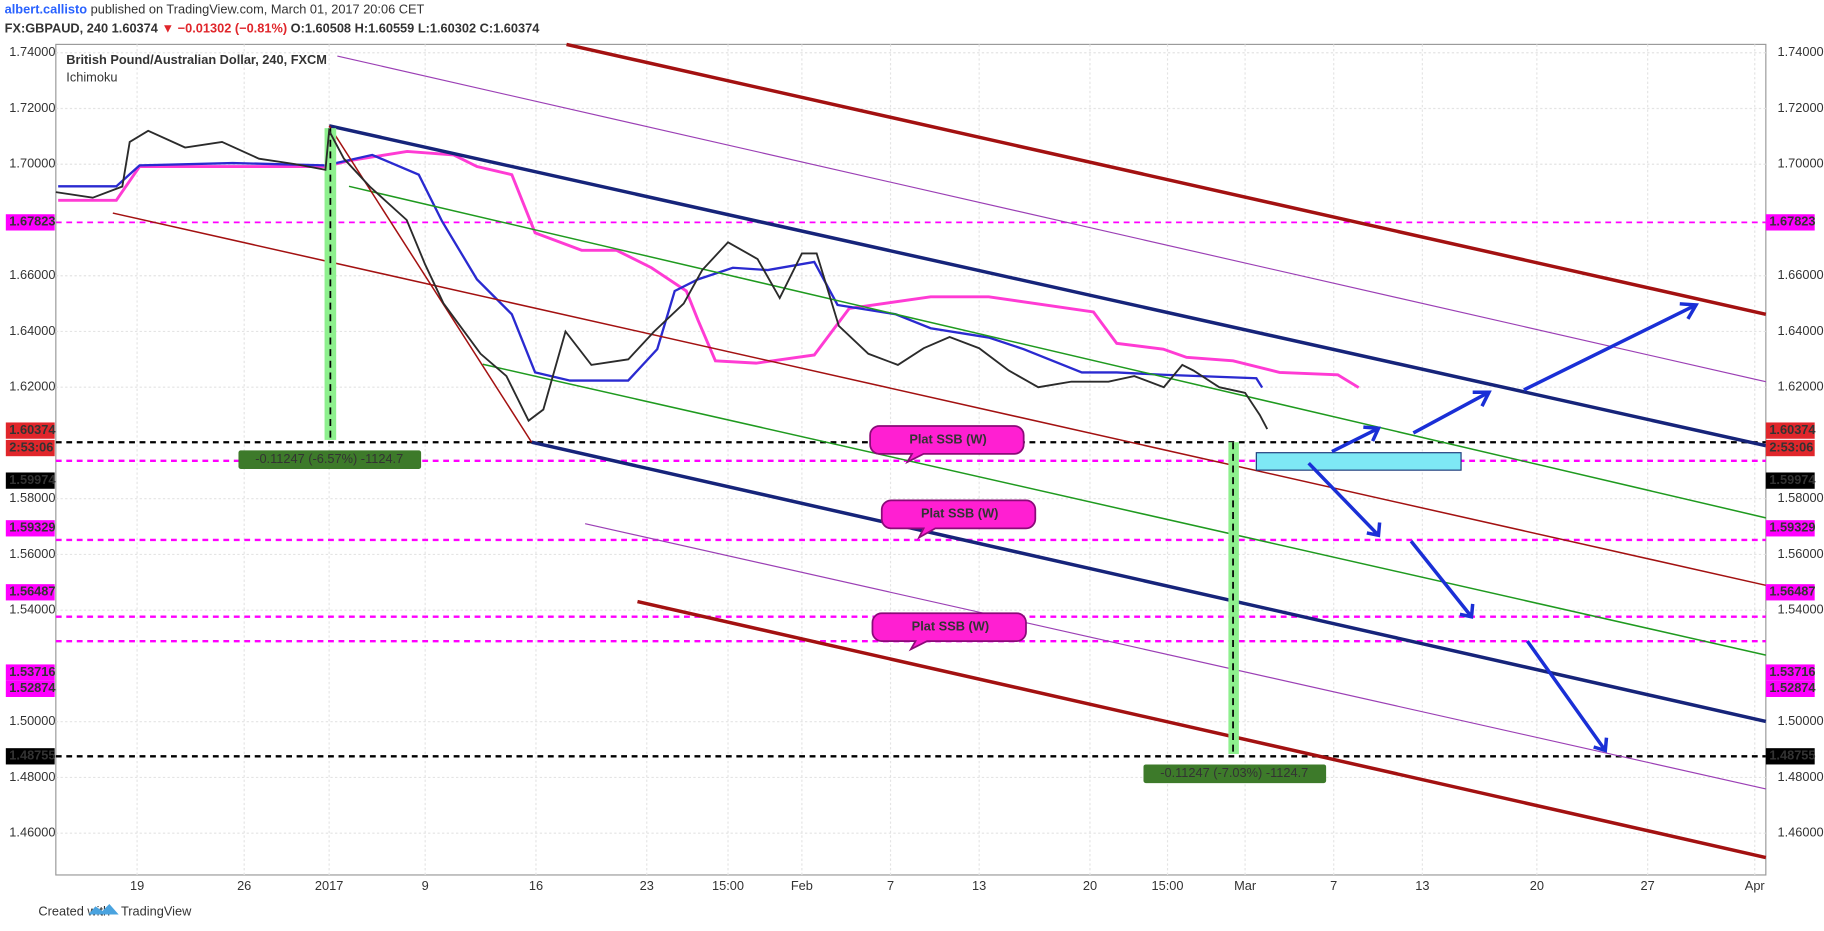 The width and height of the screenshot is (1824, 931). What do you see at coordinates (32, 527) in the screenshot?
I see `price-label-left: 1.59329` at bounding box center [32, 527].